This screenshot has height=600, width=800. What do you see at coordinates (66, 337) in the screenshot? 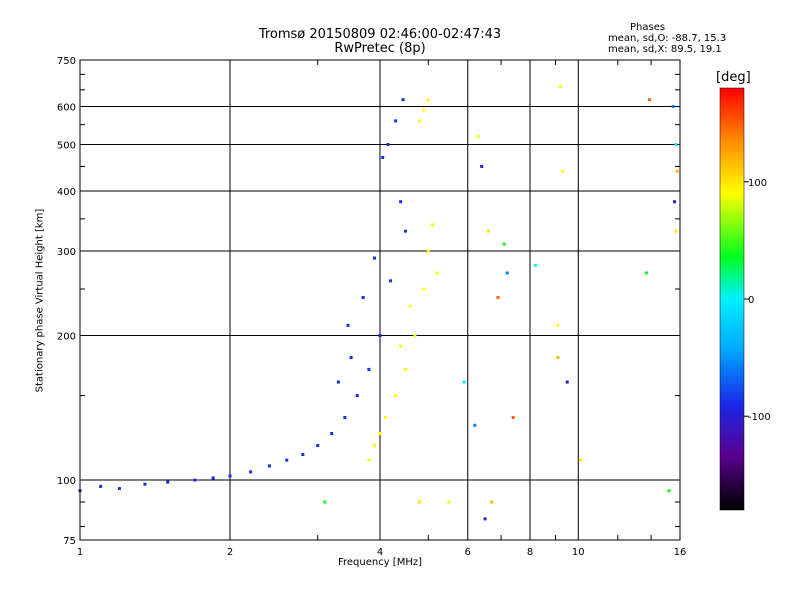
I see `y-tick-label: 200` at bounding box center [66, 337].